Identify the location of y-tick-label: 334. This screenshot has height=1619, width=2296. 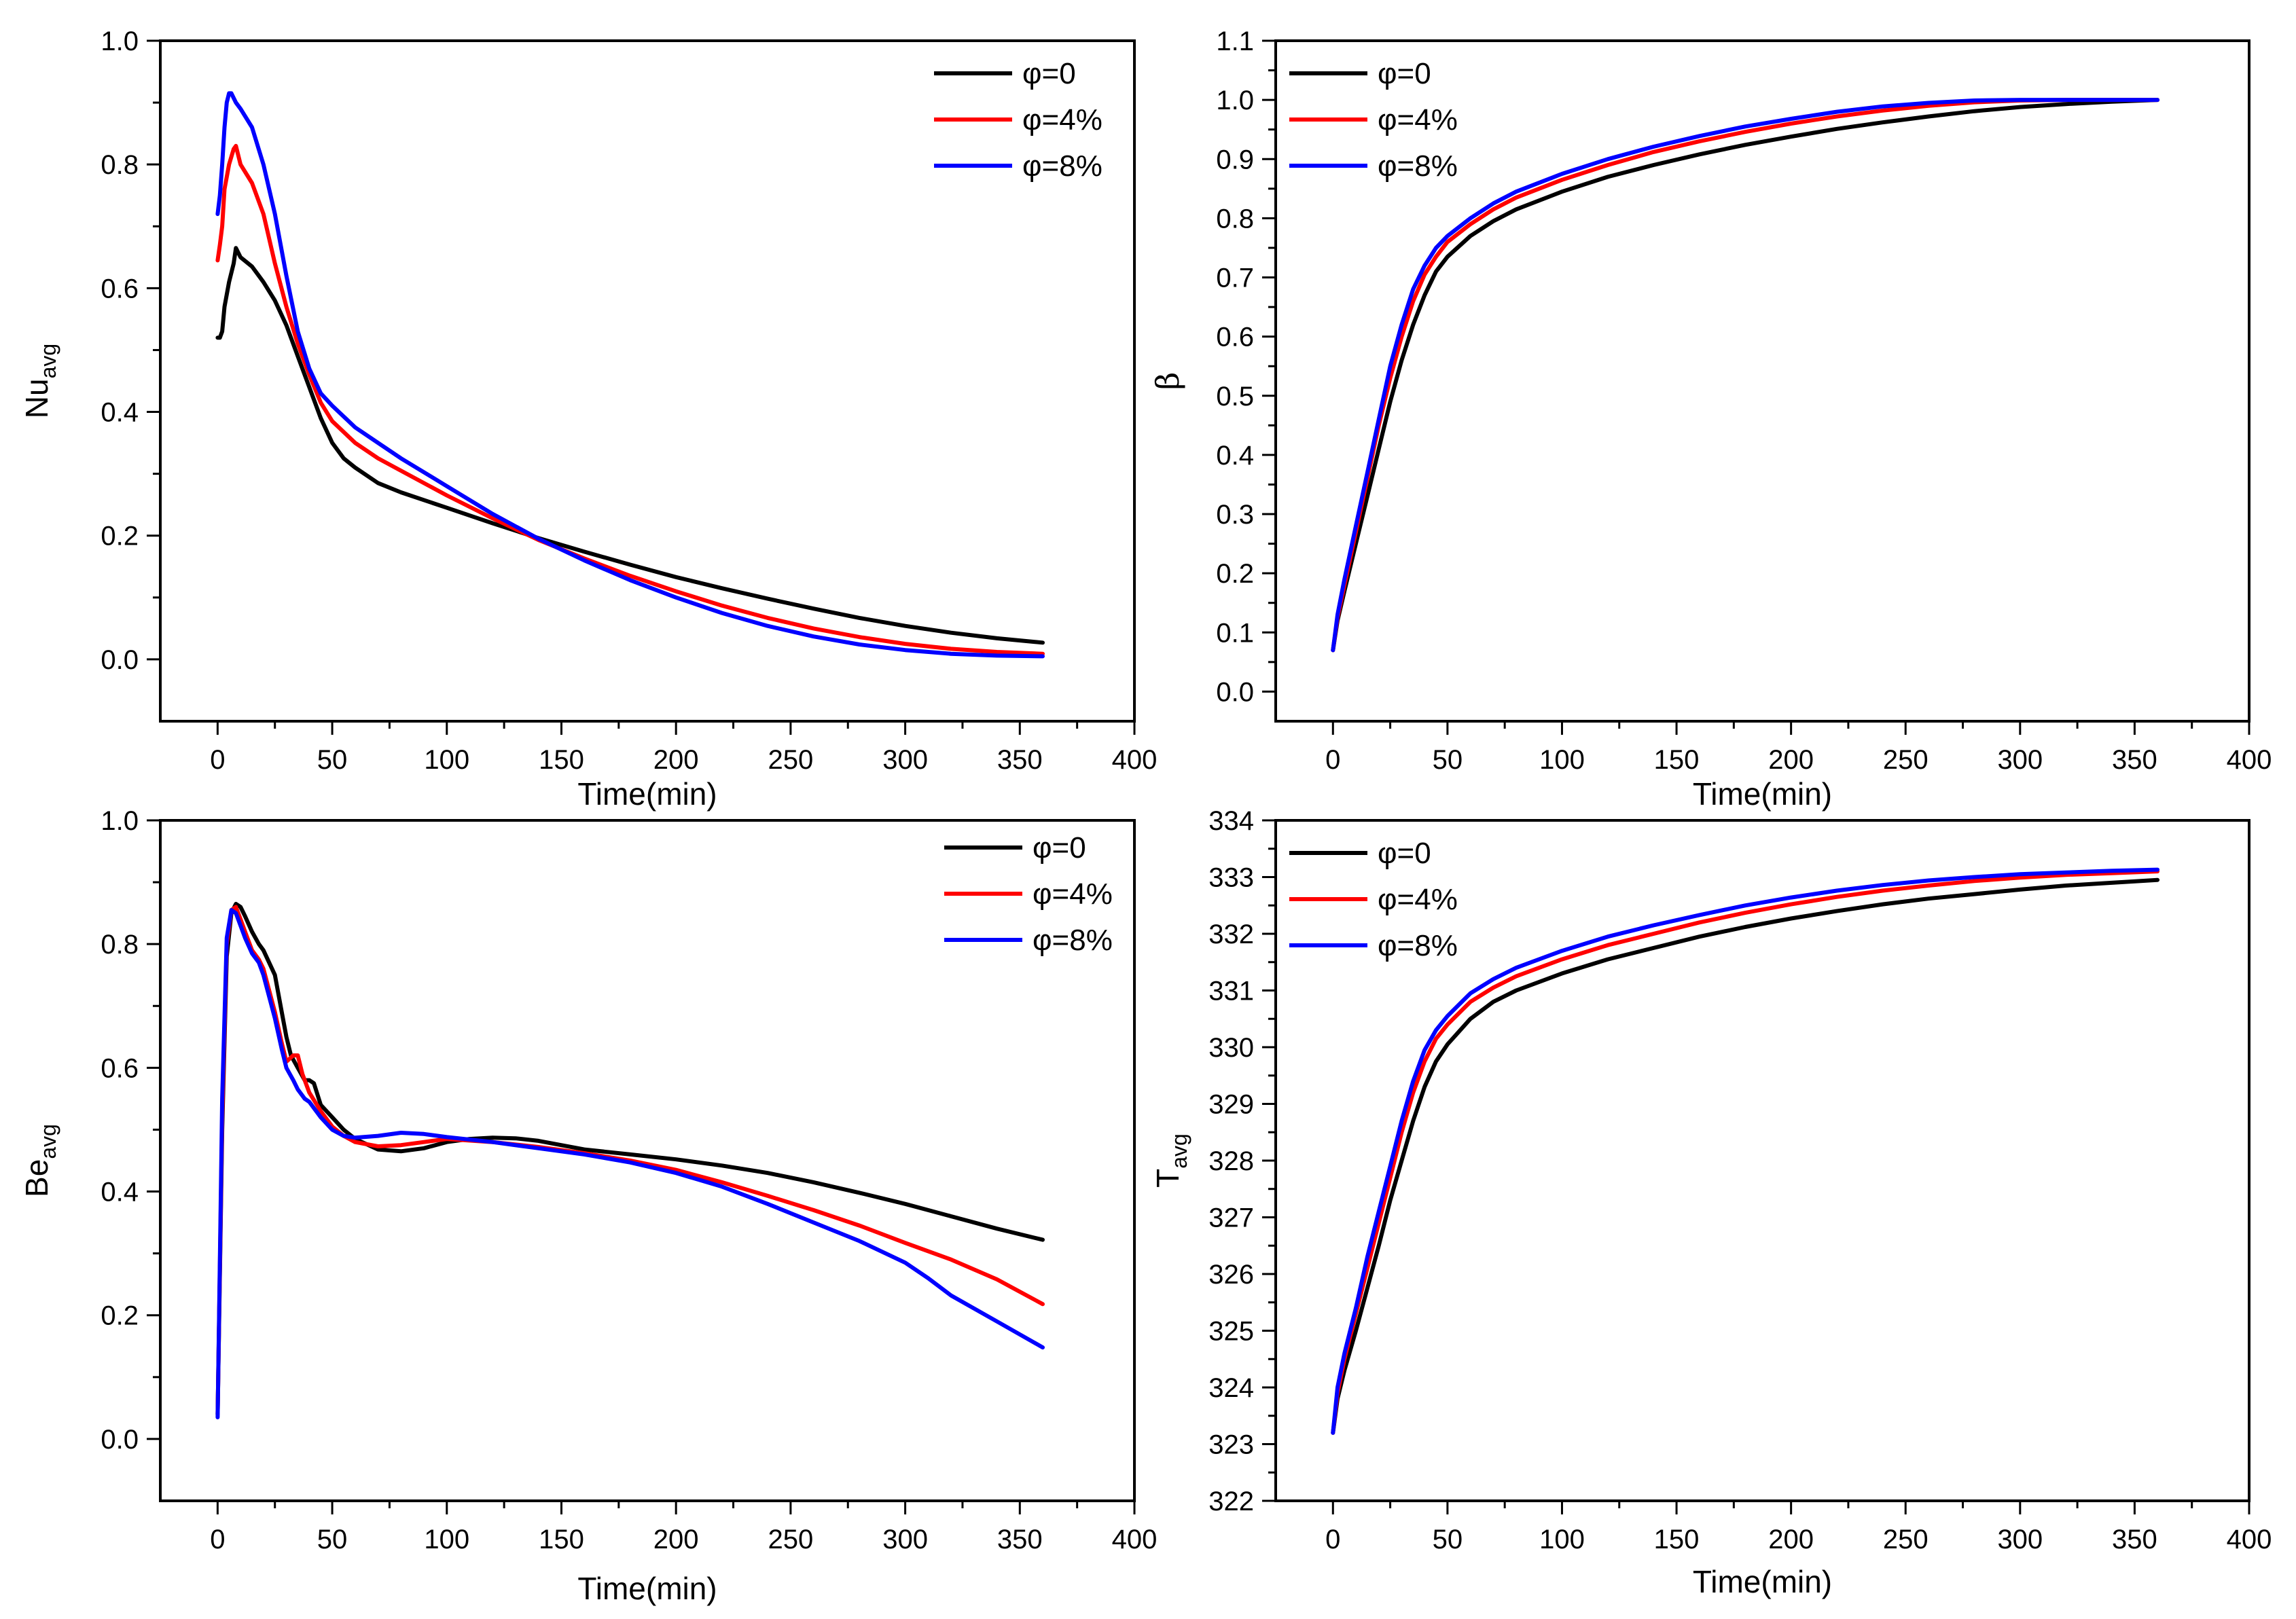
(1231, 821).